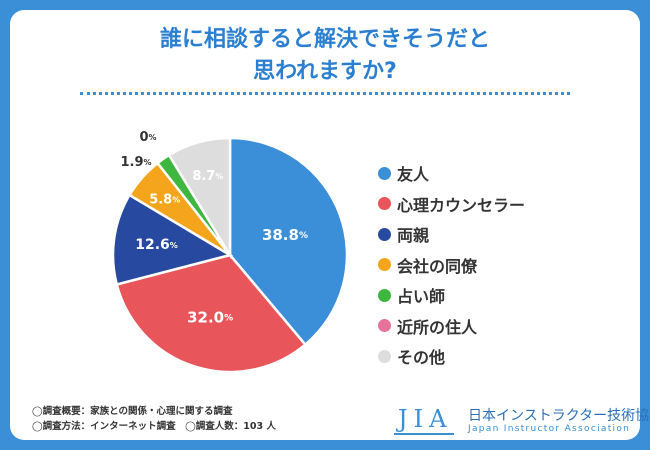 This screenshot has width=650, height=450. Describe the element at coordinates (425, 419) in the screenshot. I see `logo-mark: JIA` at that location.